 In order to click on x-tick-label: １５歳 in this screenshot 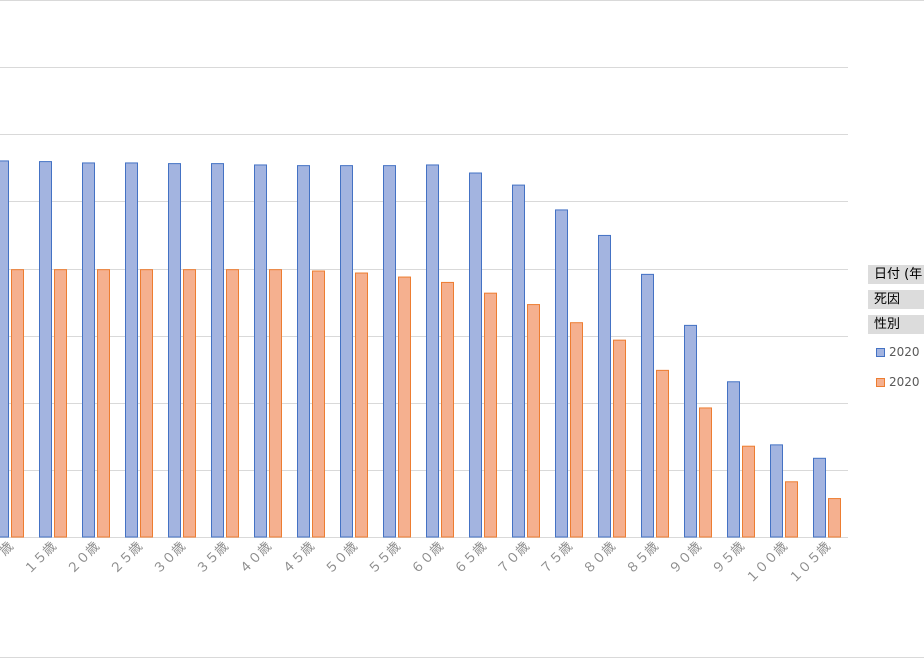, I will do `click(41, 558)`.